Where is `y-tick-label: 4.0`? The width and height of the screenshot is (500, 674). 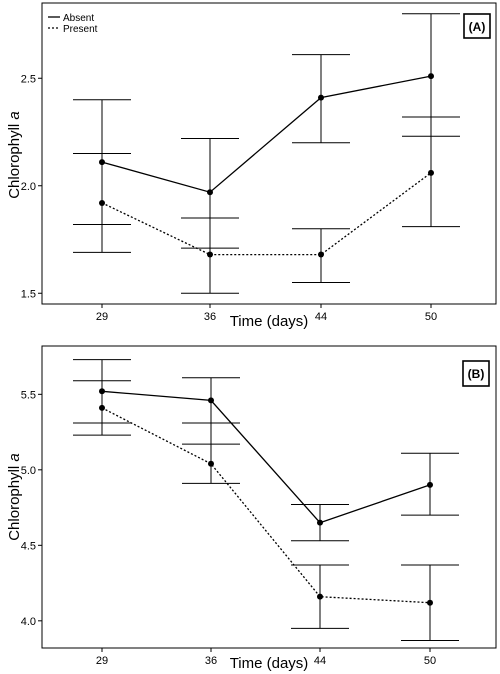 y-tick-label: 4.0 is located at coordinates (28, 622).